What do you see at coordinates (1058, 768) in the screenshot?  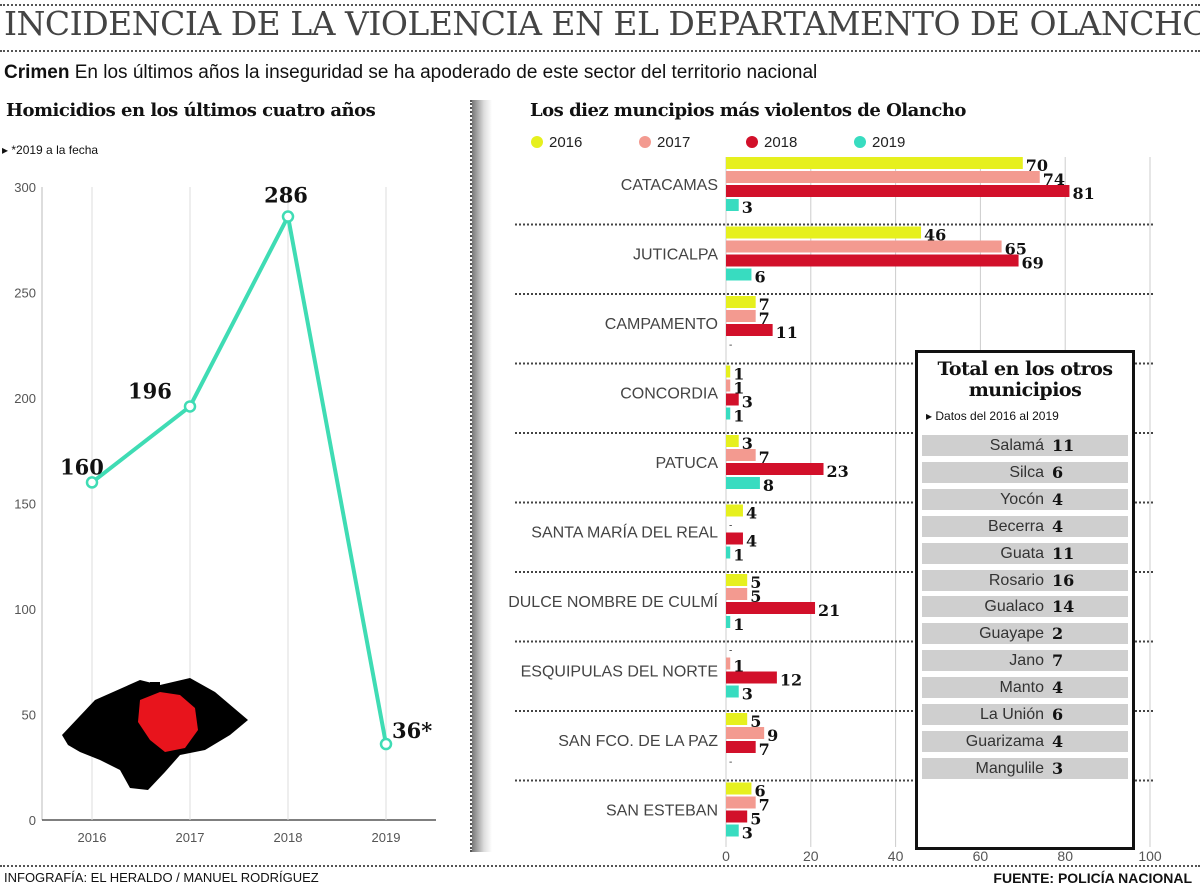 I see `municipality-value: 3` at bounding box center [1058, 768].